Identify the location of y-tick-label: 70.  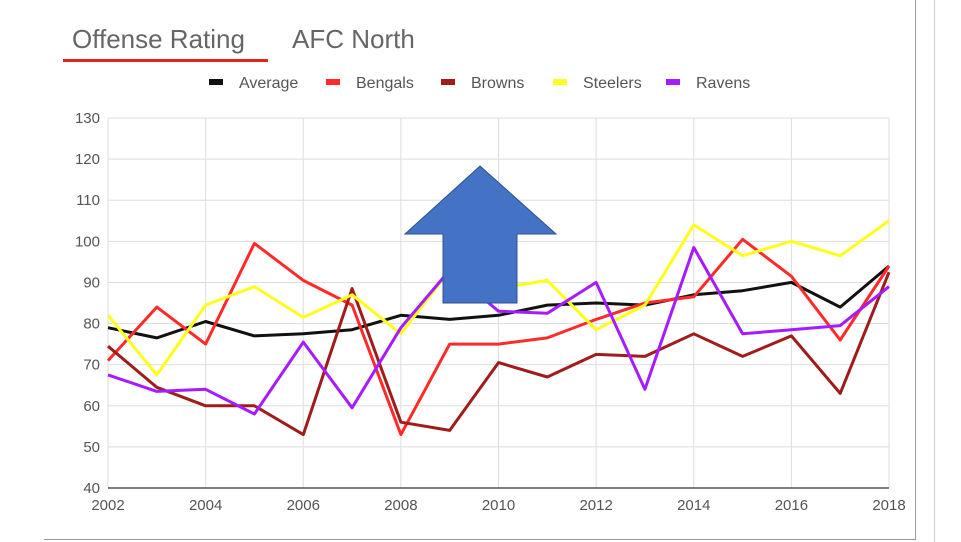
(91, 365).